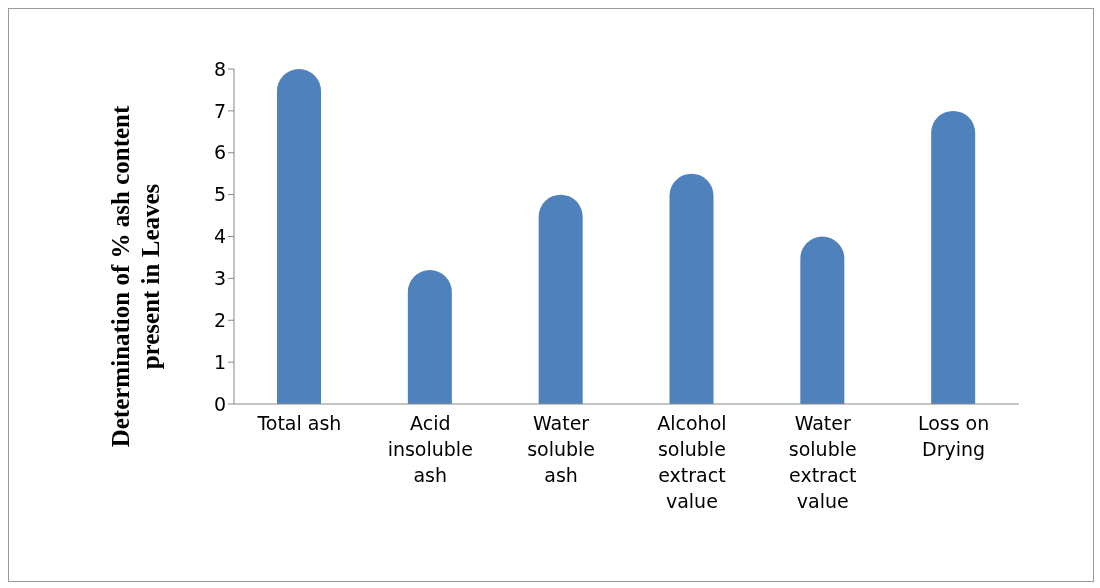 The height and width of the screenshot is (588, 1100). What do you see at coordinates (219, 319) in the screenshot?
I see `y-tick-label: 2` at bounding box center [219, 319].